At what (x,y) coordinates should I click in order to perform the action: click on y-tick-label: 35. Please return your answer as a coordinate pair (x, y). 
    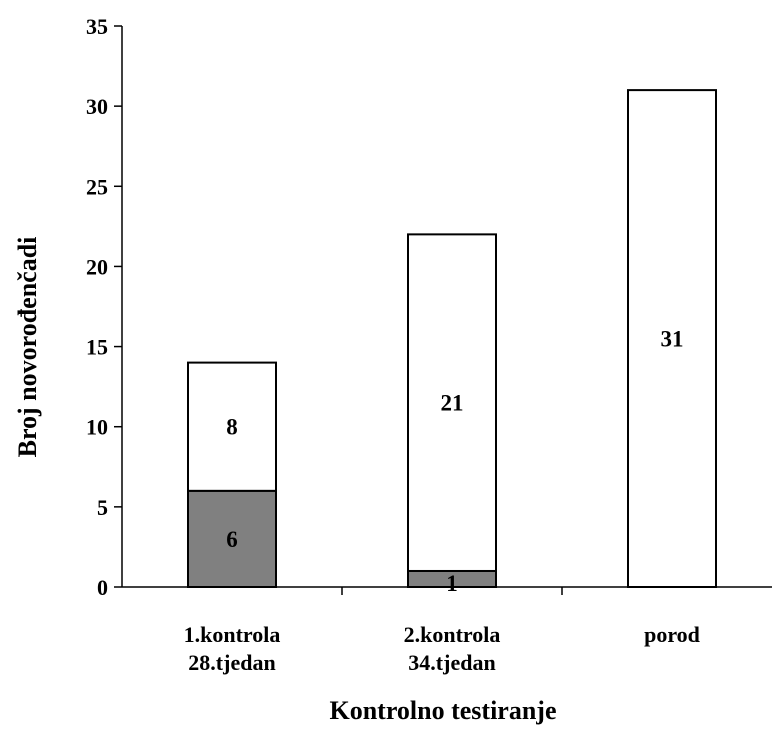
    Looking at the image, I should click on (97, 26).